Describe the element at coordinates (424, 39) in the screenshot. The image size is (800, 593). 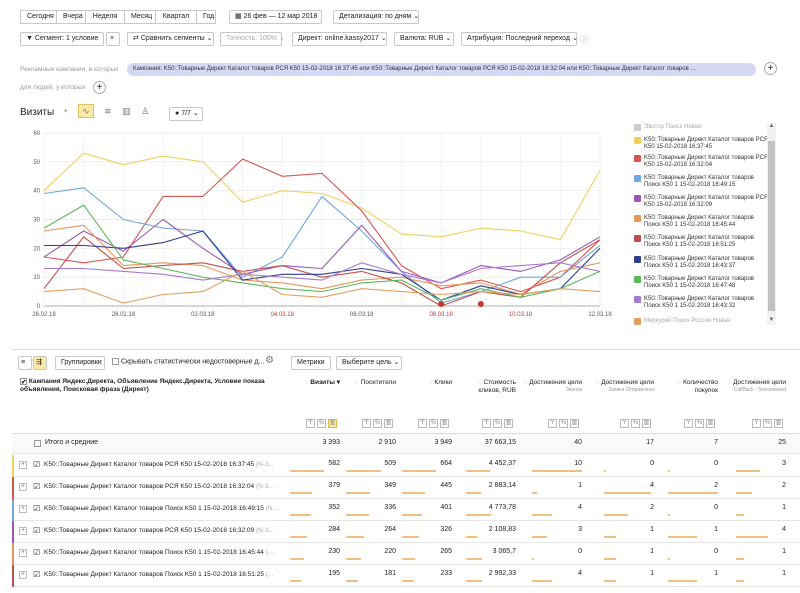
I see `currency-select: Валюта: RUB ⌄` at that location.